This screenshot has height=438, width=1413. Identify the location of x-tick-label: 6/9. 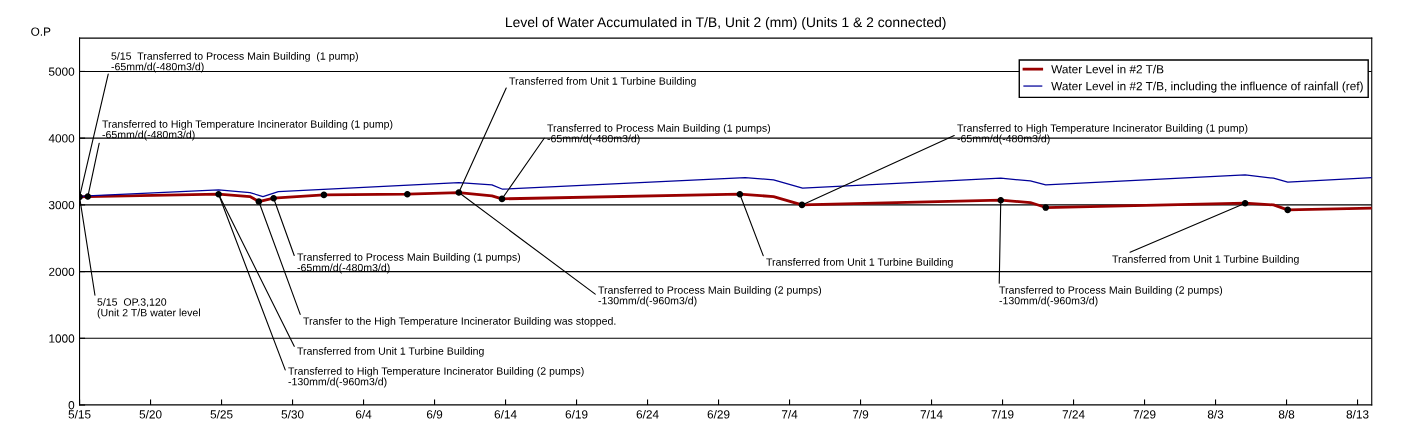
(434, 414).